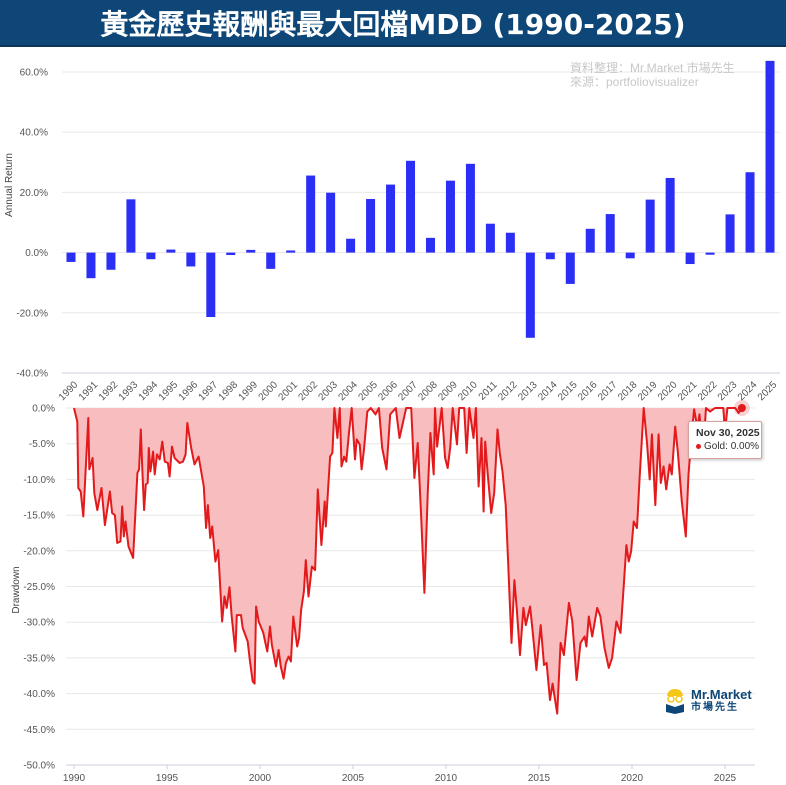  What do you see at coordinates (675, 701) in the screenshot?
I see `mascot-icon` at bounding box center [675, 701].